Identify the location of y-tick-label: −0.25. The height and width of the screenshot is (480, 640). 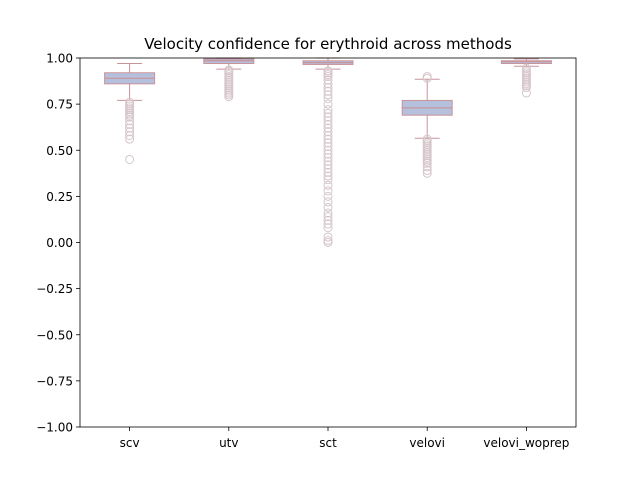
(54, 289).